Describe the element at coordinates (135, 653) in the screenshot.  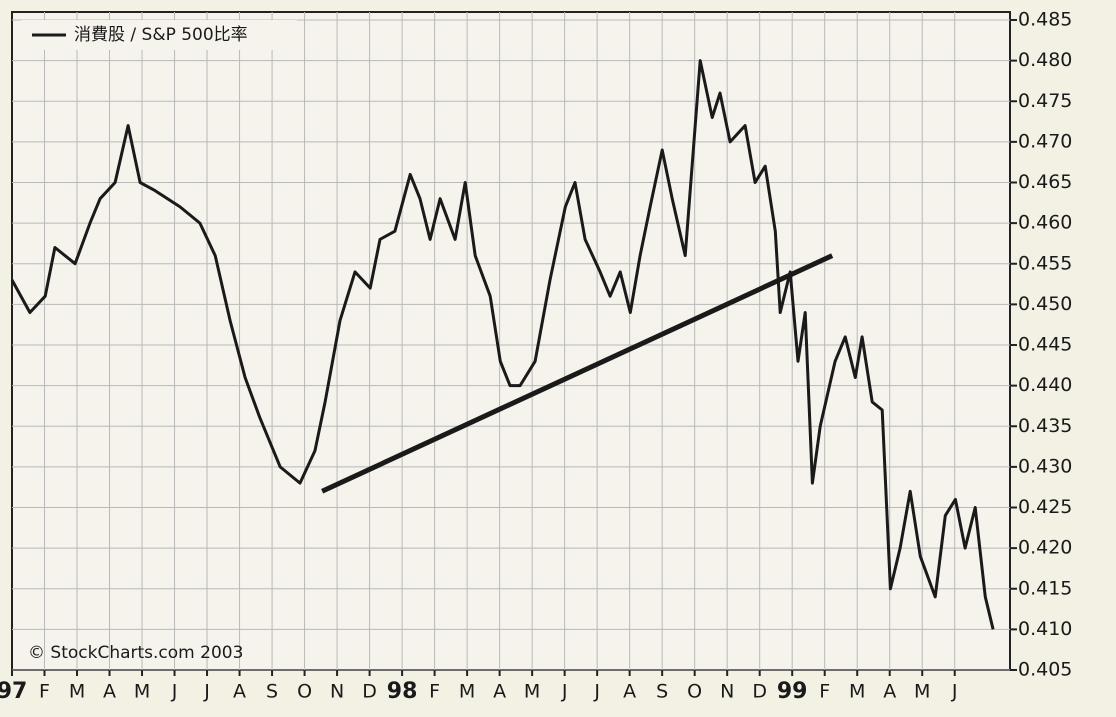
I see `annotation: © StockCharts.com 2003` at that location.